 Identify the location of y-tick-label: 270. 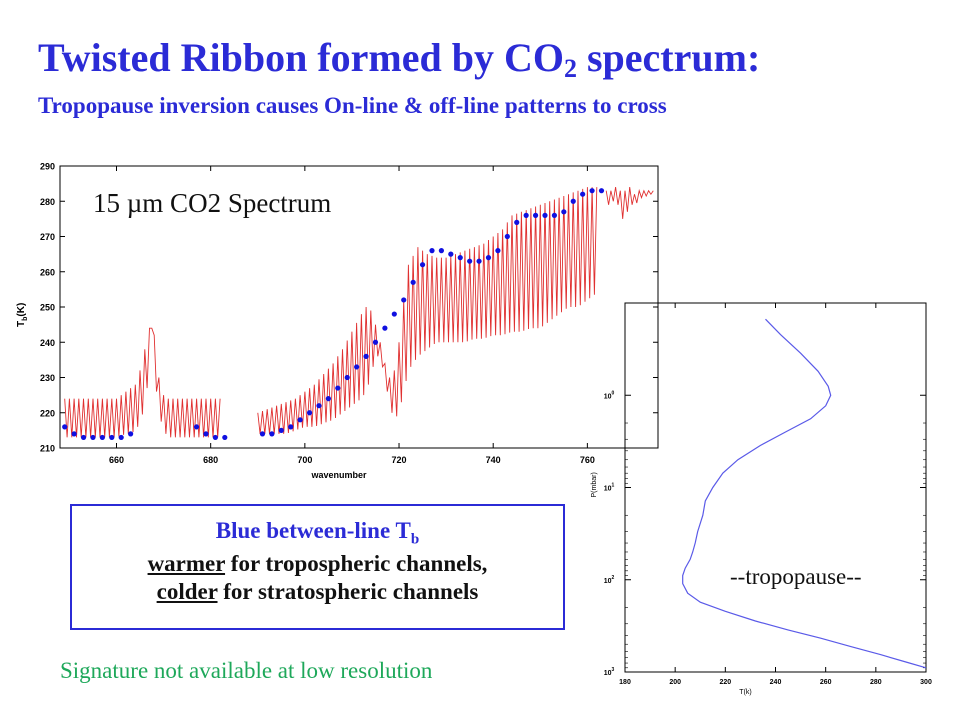
(47, 237).